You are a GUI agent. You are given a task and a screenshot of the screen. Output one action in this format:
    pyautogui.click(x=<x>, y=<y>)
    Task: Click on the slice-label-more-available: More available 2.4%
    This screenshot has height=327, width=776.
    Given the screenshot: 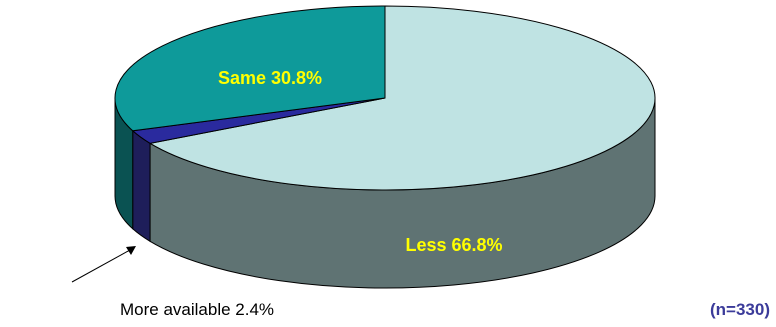 What is the action you would take?
    pyautogui.click(x=197, y=309)
    